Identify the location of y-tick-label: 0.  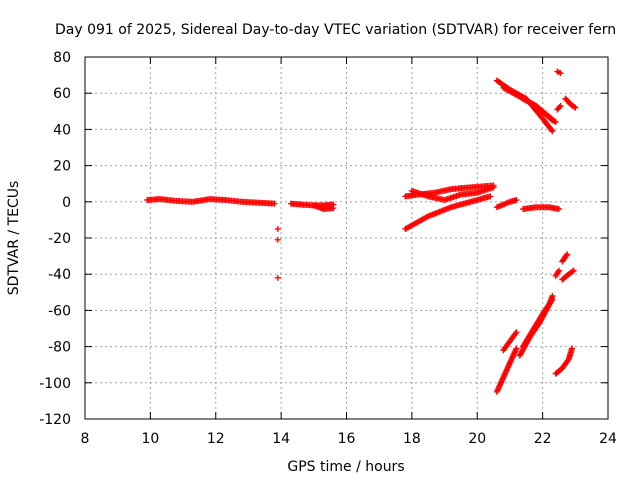
(66, 203).